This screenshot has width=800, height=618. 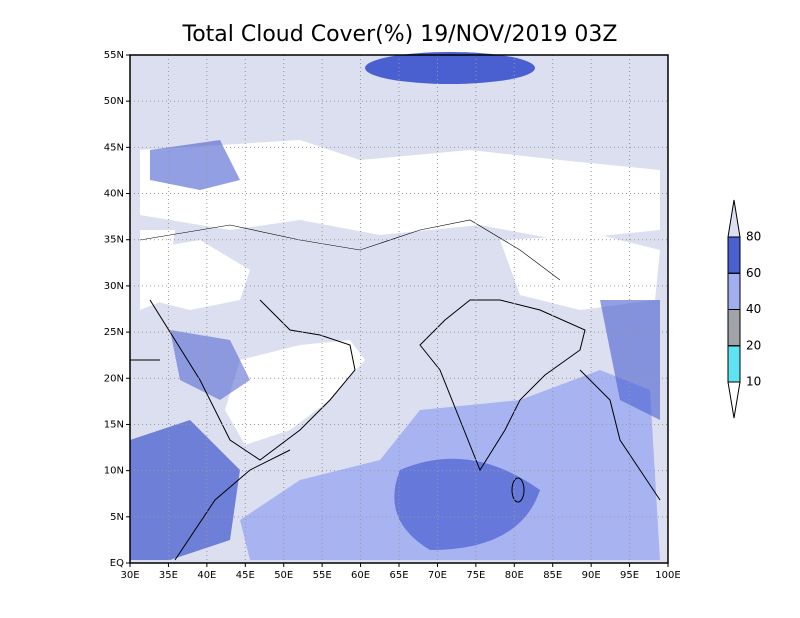 I want to click on y-tick-label: 35N, so click(x=114, y=240).